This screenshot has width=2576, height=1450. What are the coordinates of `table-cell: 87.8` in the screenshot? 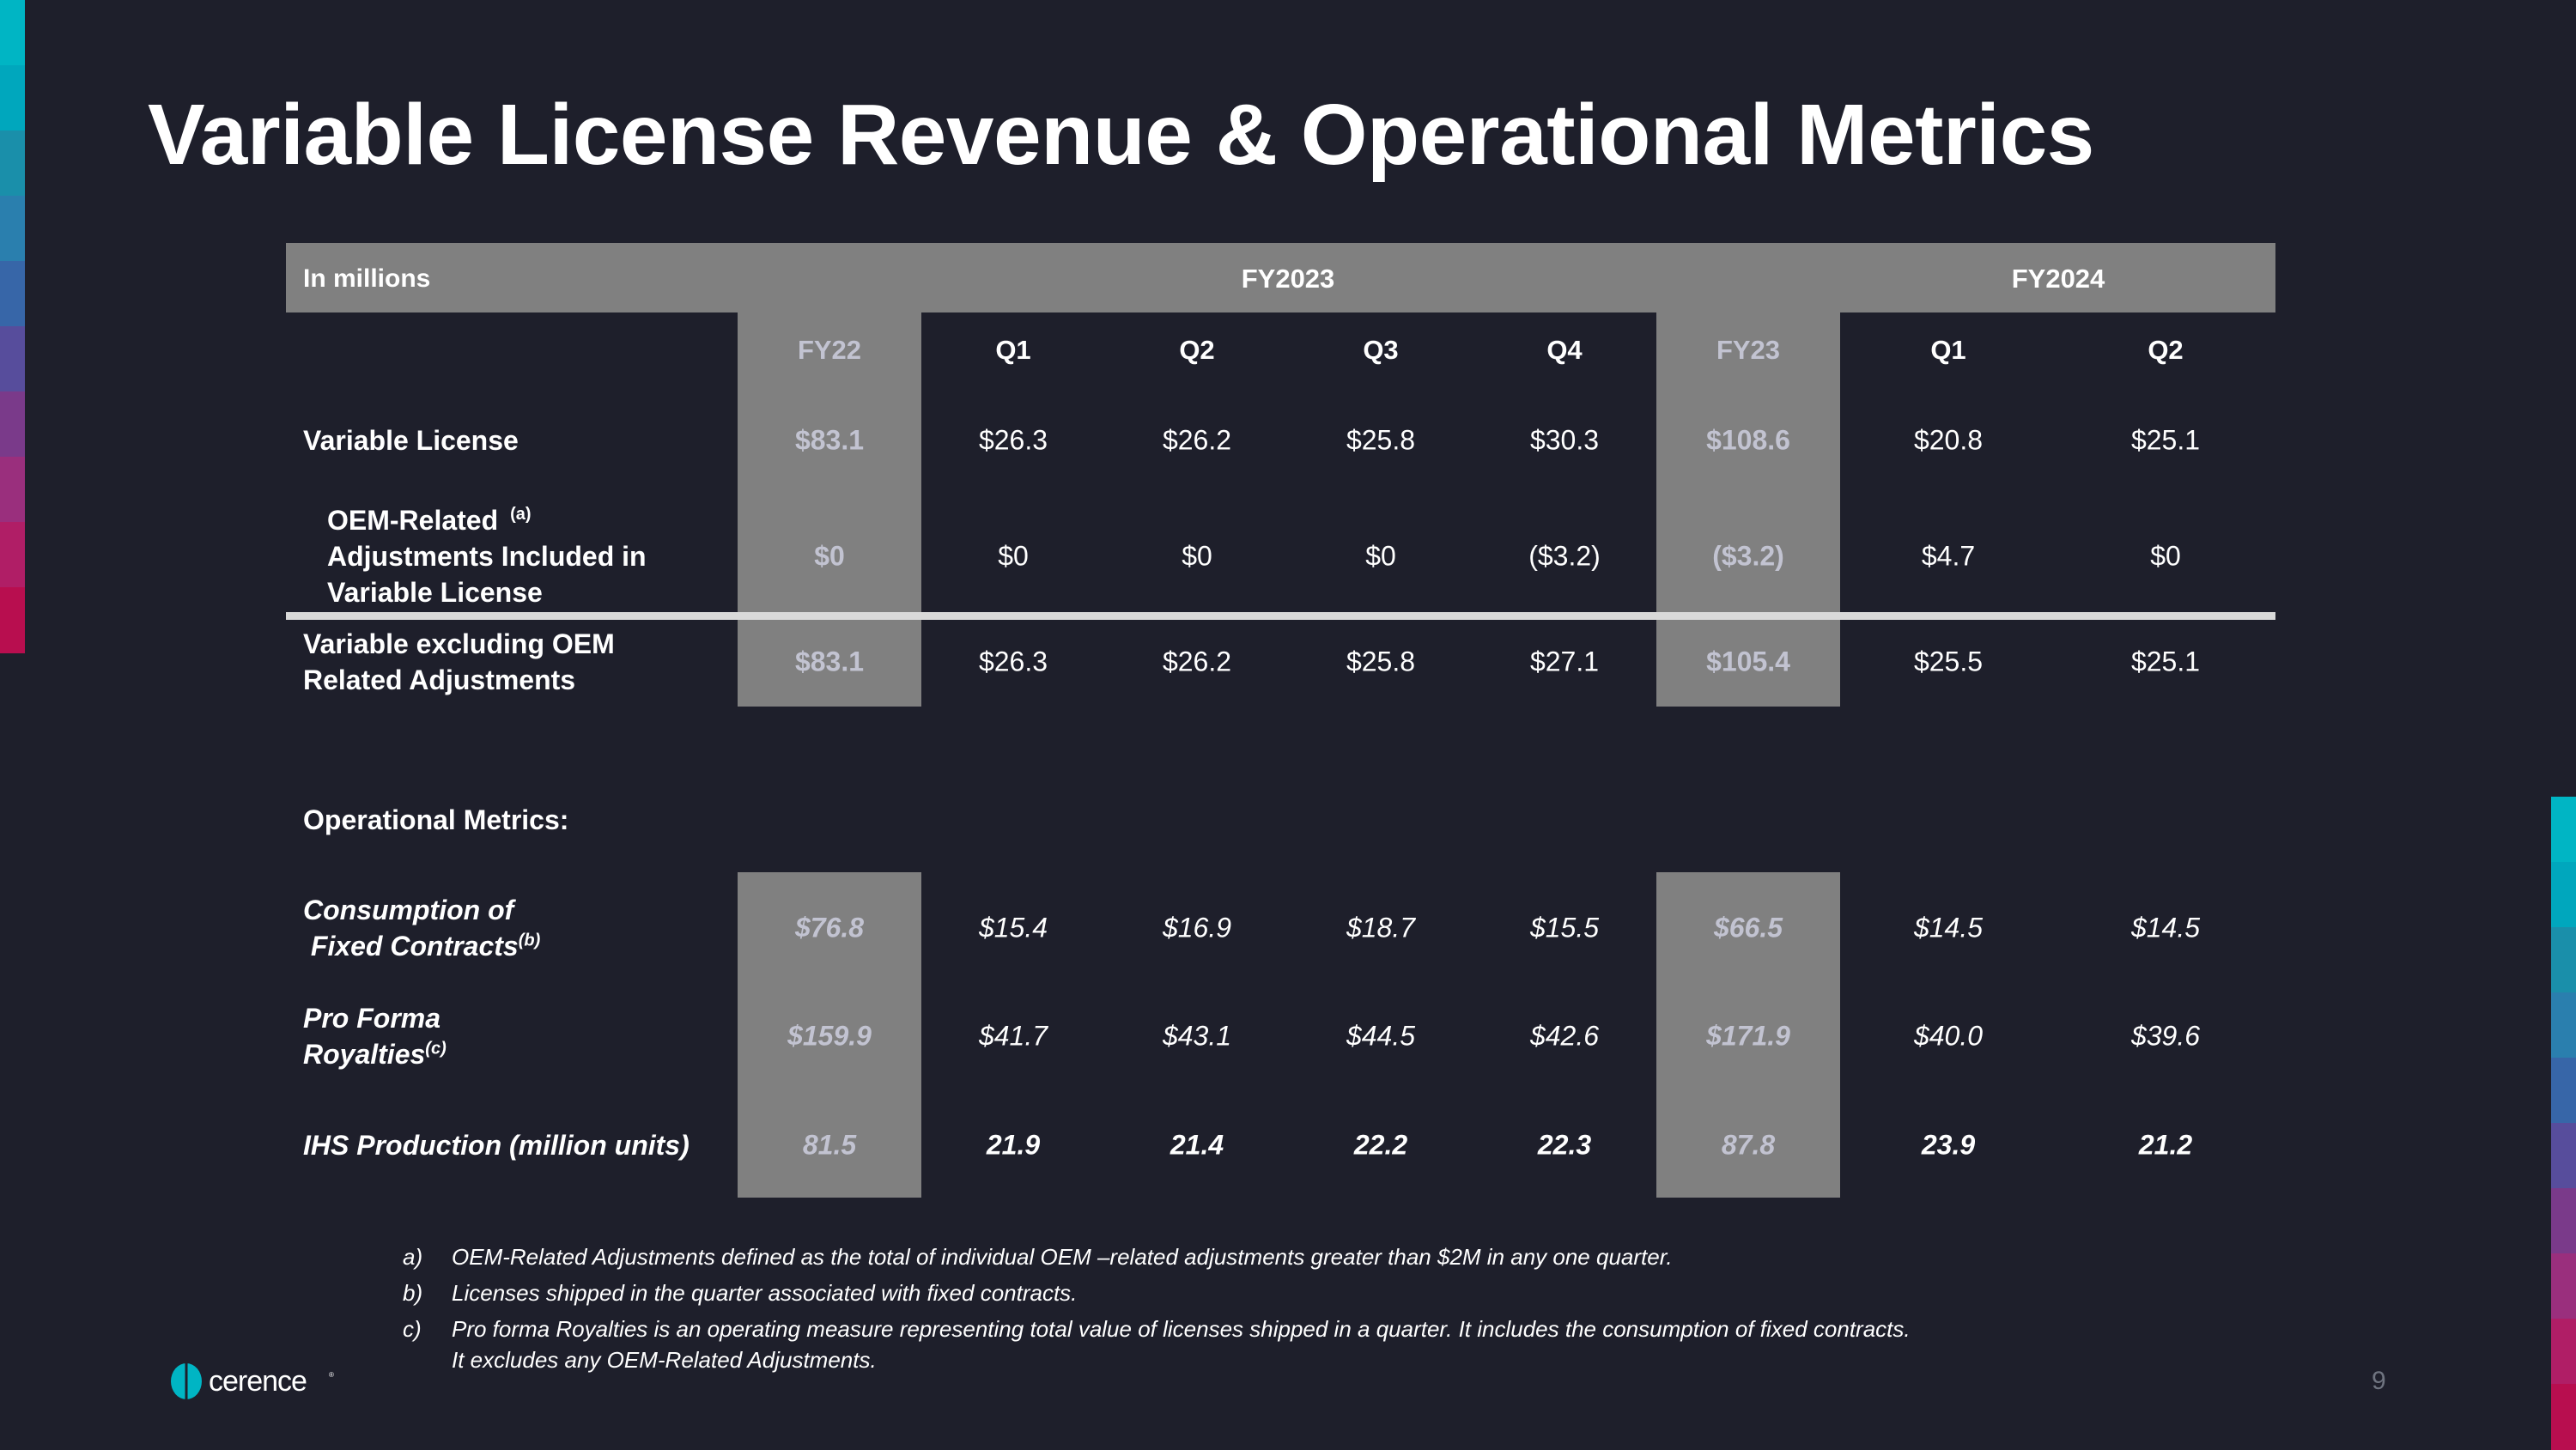 It's located at (1748, 1145).